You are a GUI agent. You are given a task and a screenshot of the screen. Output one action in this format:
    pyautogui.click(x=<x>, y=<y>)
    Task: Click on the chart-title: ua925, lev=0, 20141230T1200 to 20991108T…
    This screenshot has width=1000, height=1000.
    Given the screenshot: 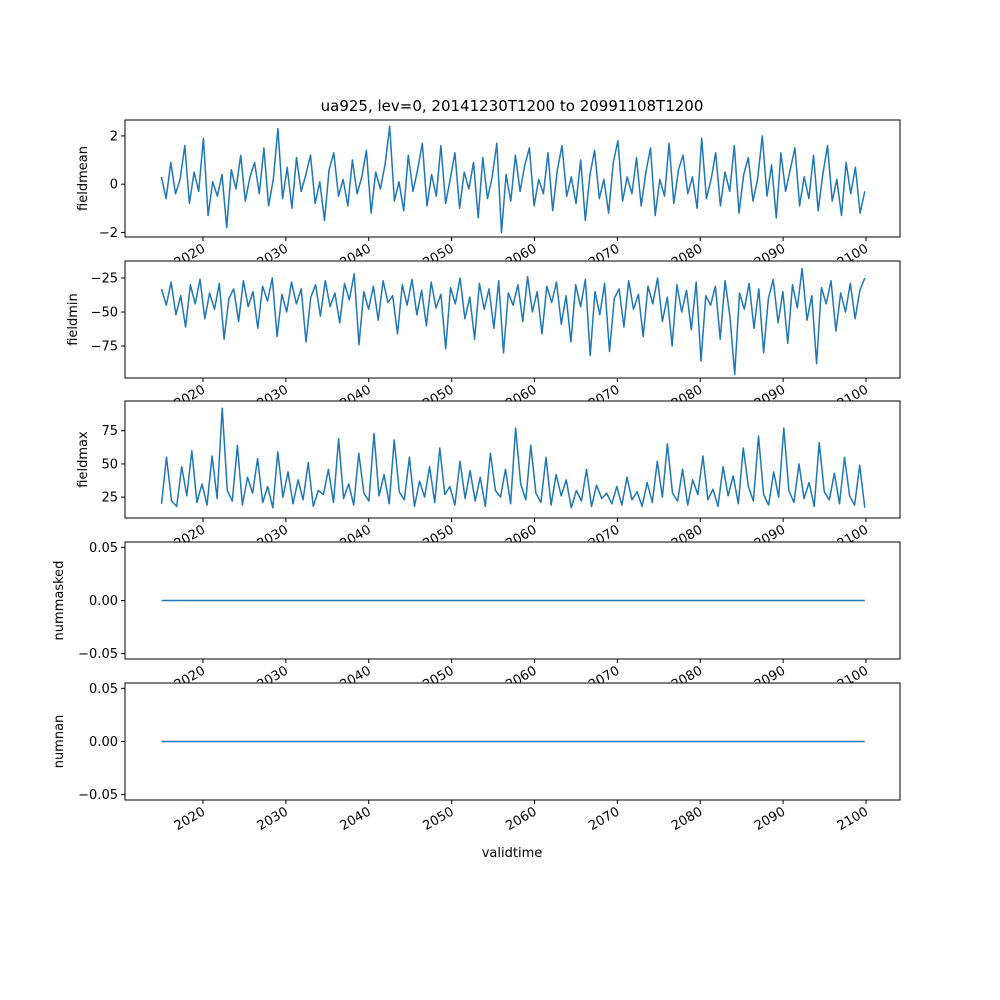 What is the action you would take?
    pyautogui.click(x=512, y=106)
    